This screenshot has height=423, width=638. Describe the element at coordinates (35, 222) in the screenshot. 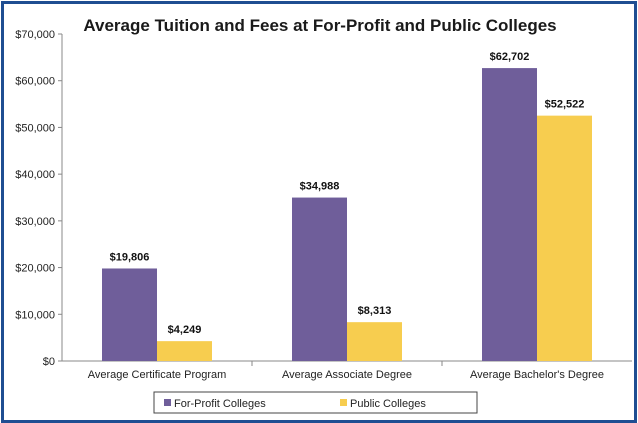

I see `y-tick-label: $30,000` at that location.